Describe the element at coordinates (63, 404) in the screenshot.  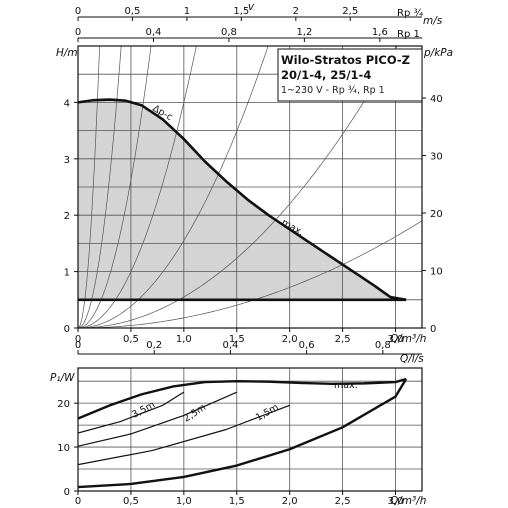
I see `p-tick-label: 20` at that location.